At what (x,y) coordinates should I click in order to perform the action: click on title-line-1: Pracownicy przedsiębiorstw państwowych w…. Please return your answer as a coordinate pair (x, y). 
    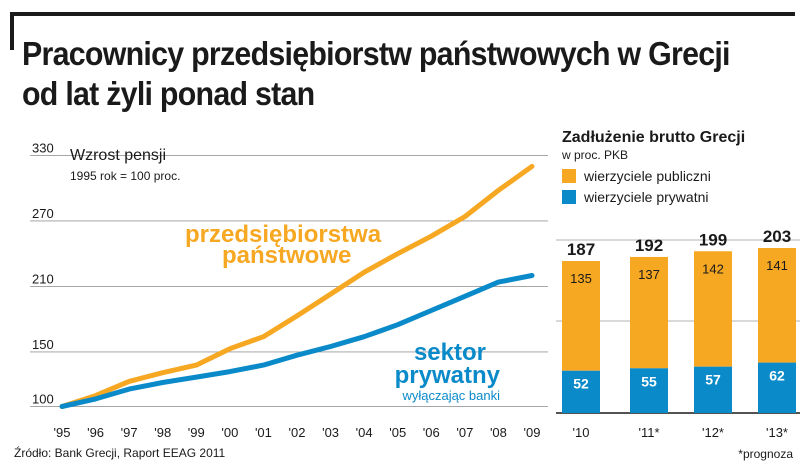
    Looking at the image, I should click on (376, 53).